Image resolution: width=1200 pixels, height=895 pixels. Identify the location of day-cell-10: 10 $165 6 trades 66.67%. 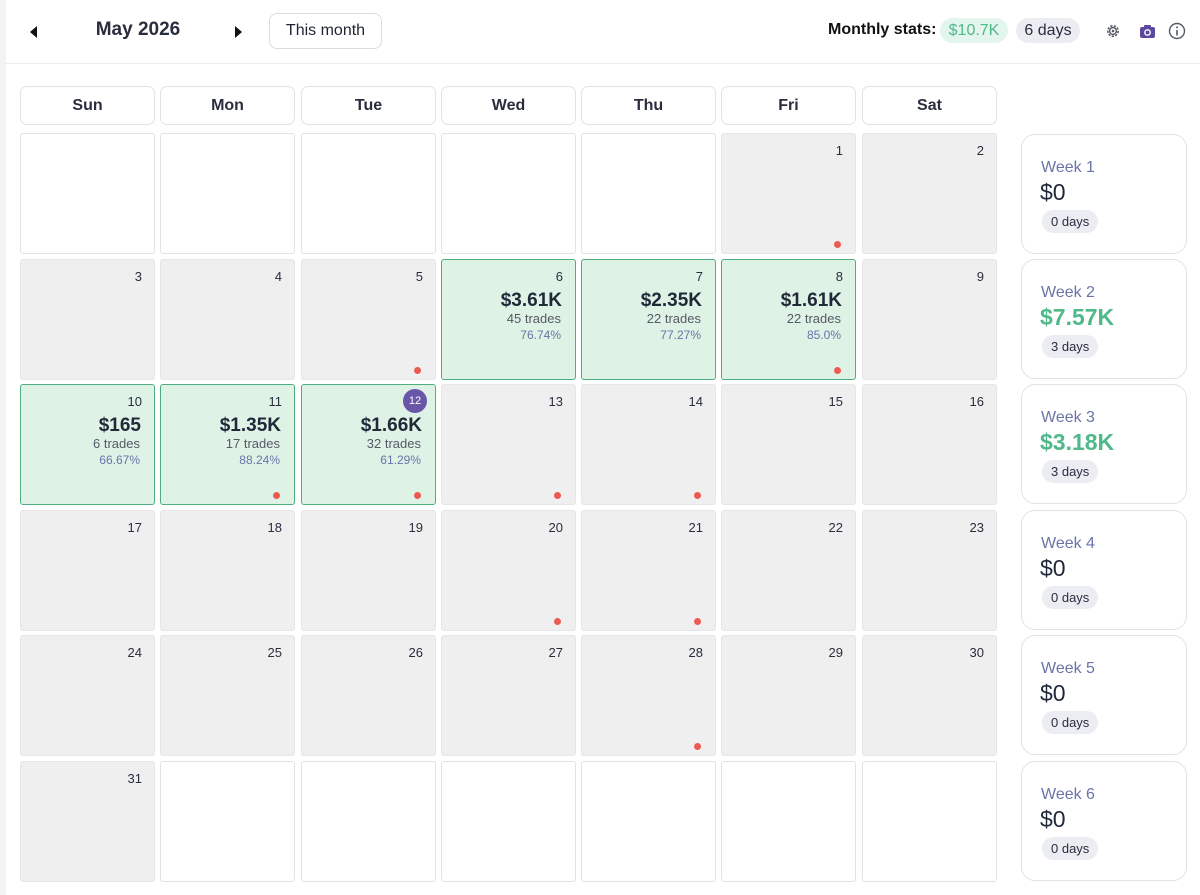
(87, 444).